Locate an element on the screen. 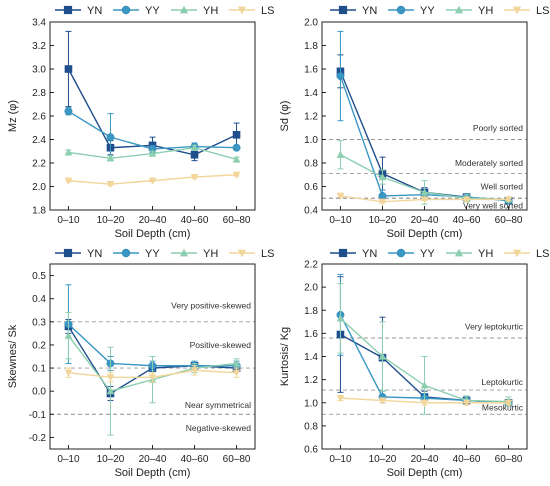 This screenshot has height=486, width=550. series-YN is located at coordinates (152, 96).